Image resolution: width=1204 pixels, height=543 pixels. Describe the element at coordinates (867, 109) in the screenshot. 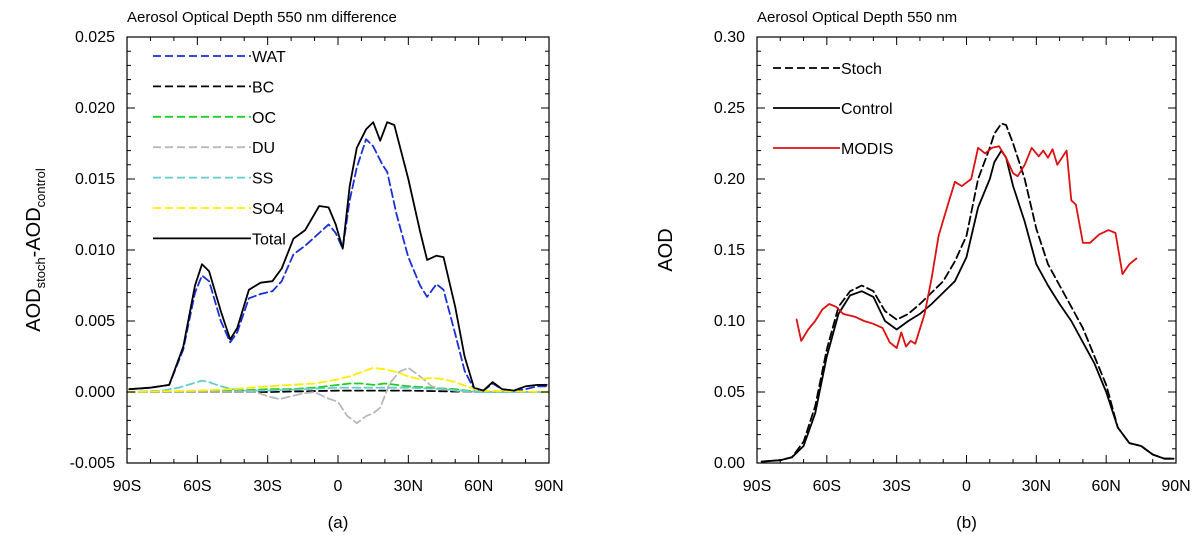

I see `legend-label-control: Control` at that location.